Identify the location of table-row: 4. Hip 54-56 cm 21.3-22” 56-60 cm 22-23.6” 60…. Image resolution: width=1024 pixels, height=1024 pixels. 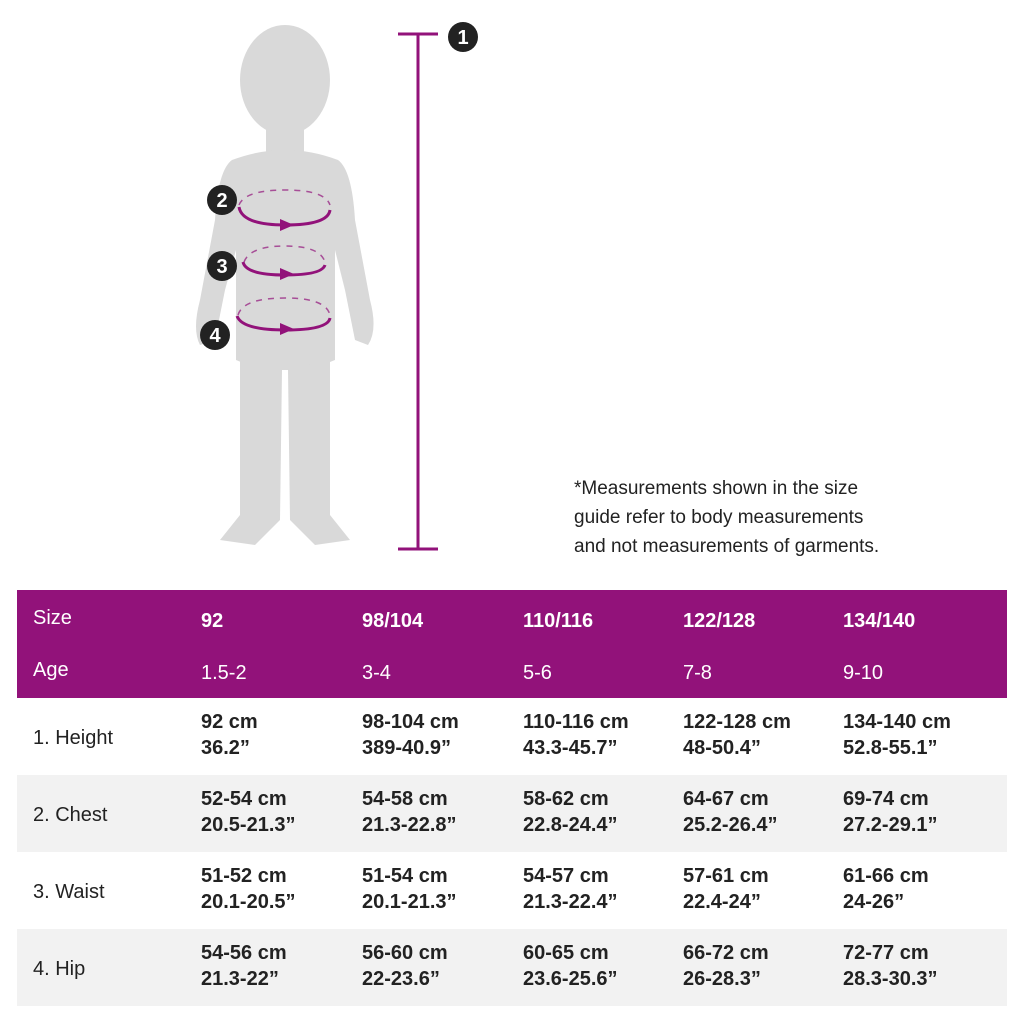
(512, 967).